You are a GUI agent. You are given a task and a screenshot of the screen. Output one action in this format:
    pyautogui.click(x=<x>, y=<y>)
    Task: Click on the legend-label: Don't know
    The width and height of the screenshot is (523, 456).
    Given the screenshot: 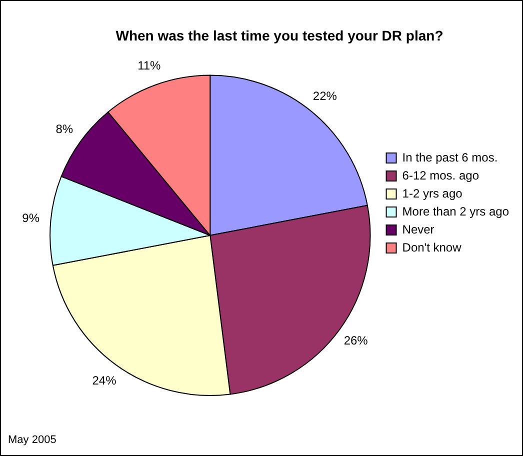 What is the action you would take?
    pyautogui.click(x=432, y=247)
    